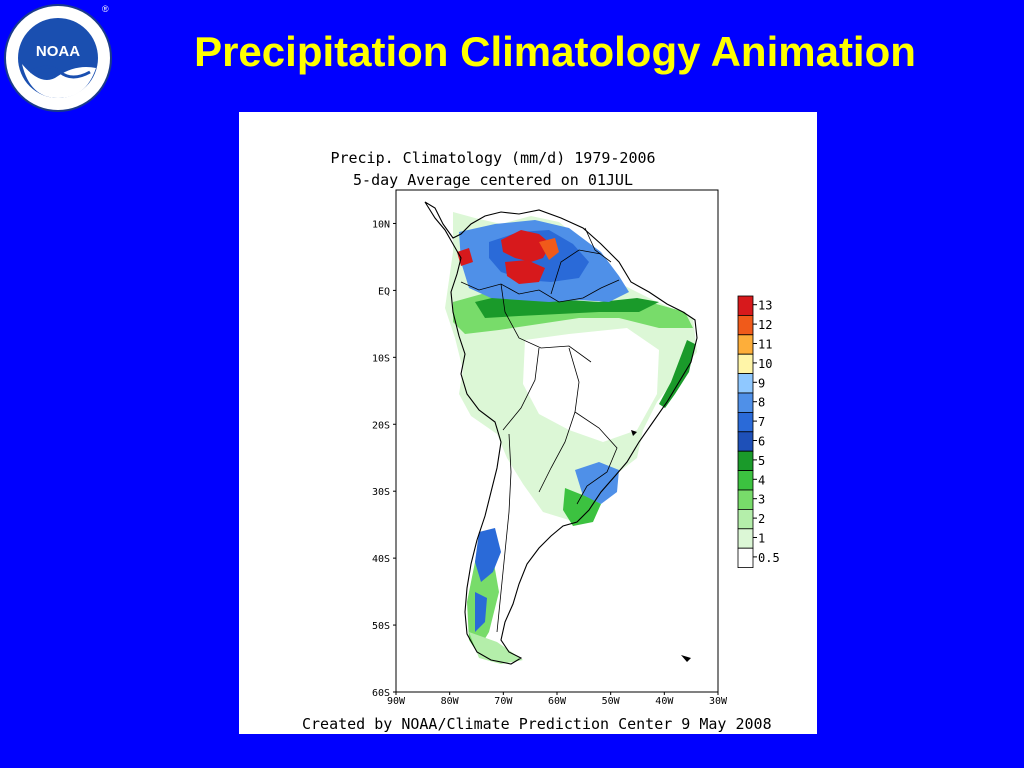 The width and height of the screenshot is (1024, 768). What do you see at coordinates (761, 383) in the screenshot?
I see `legend-label: 9` at bounding box center [761, 383].